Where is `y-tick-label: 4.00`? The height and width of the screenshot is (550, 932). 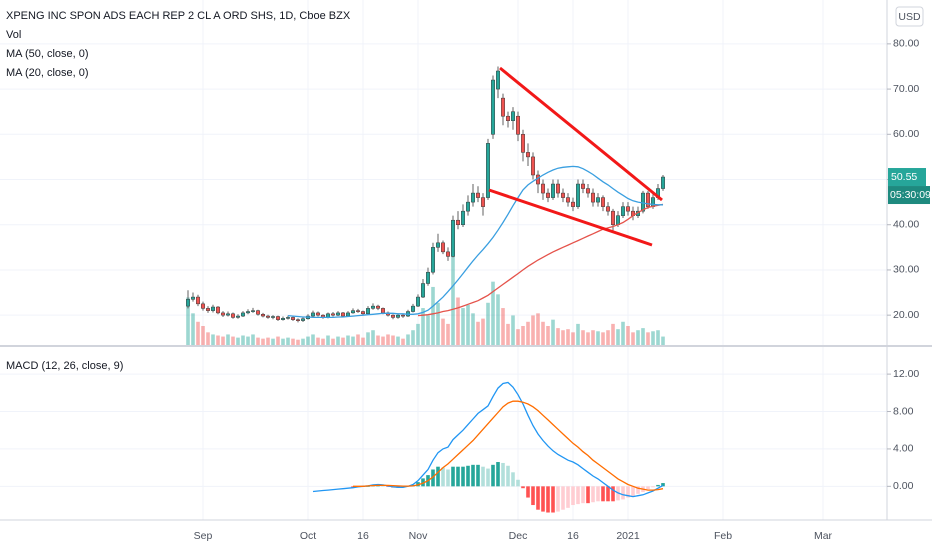 y-tick-label: 4.00 is located at coordinates (903, 449).